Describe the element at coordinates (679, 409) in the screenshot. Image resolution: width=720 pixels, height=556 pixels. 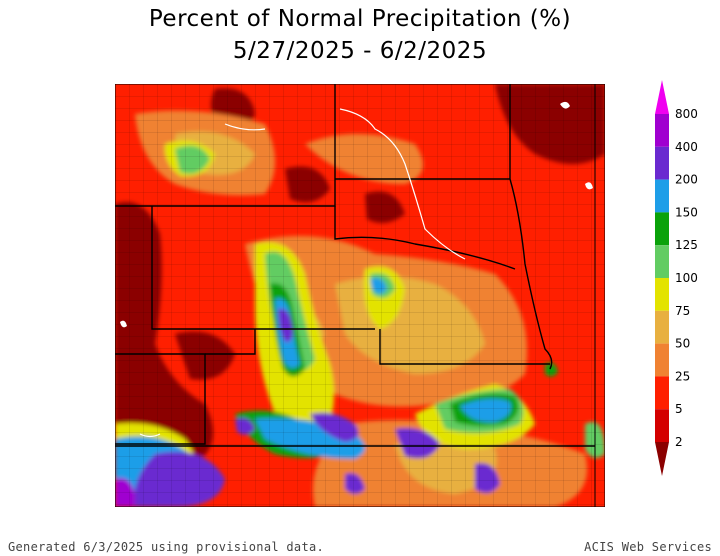
I see `legend-tick-label: 5` at that location.